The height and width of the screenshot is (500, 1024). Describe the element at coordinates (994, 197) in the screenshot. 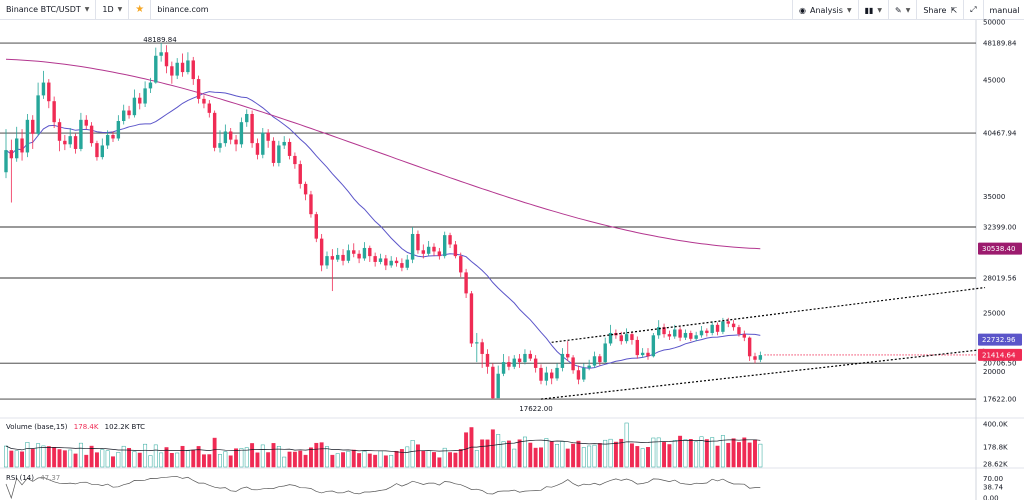

I see `price-tick-label: 35000` at that location.